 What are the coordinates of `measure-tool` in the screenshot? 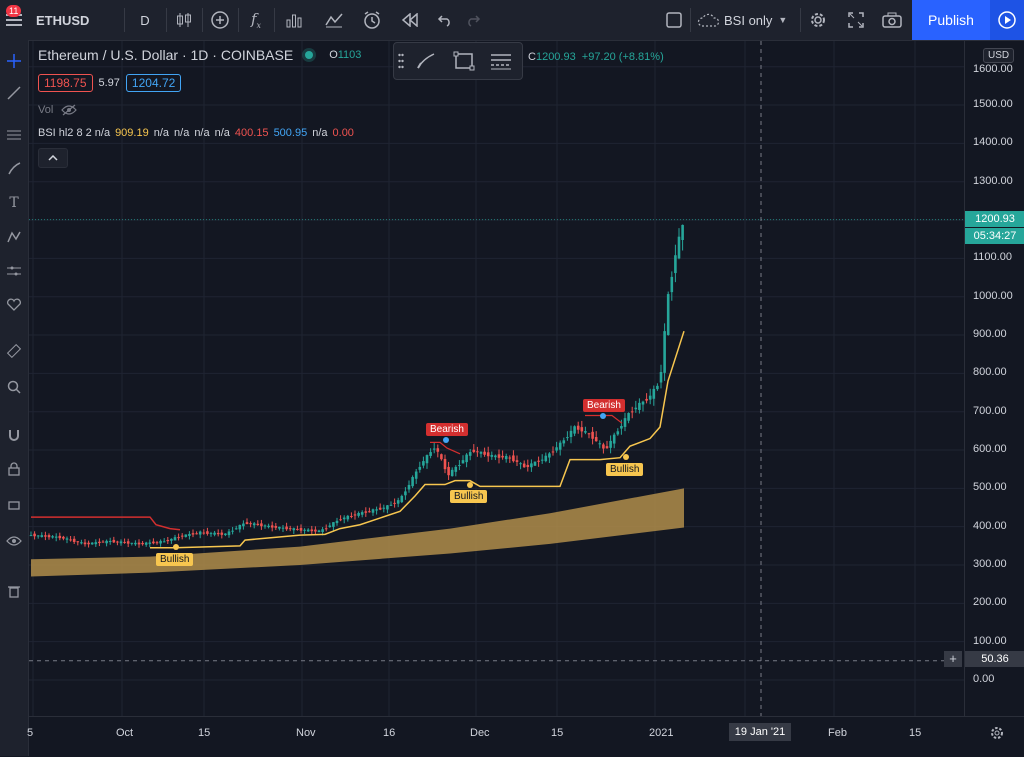 It's located at (14, 351).